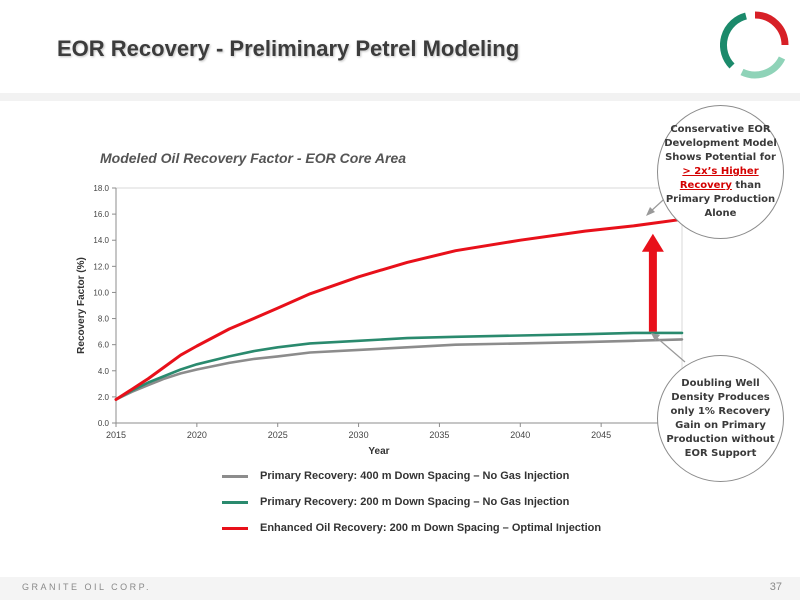 This screenshot has height=600, width=800. Describe the element at coordinates (775, 587) in the screenshot. I see `page-number: 37` at that location.